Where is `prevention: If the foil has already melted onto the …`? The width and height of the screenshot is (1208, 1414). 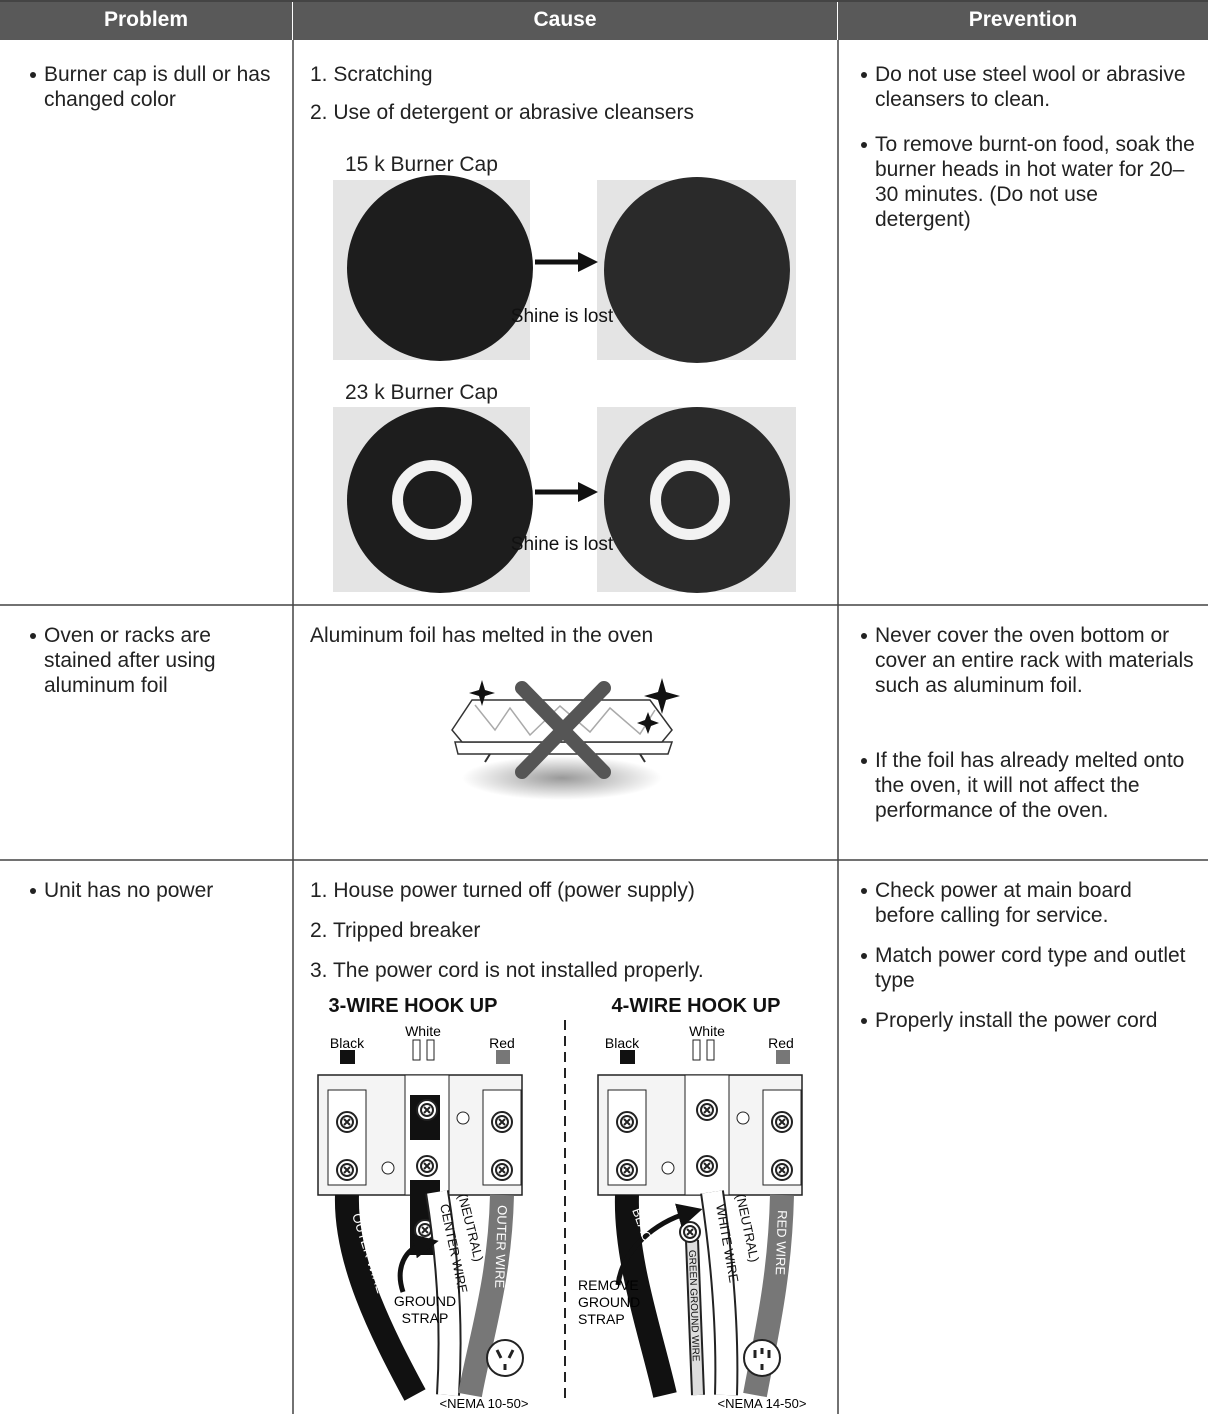
prevention: If the foil has already melted onto the … is located at coordinates (1028, 785).